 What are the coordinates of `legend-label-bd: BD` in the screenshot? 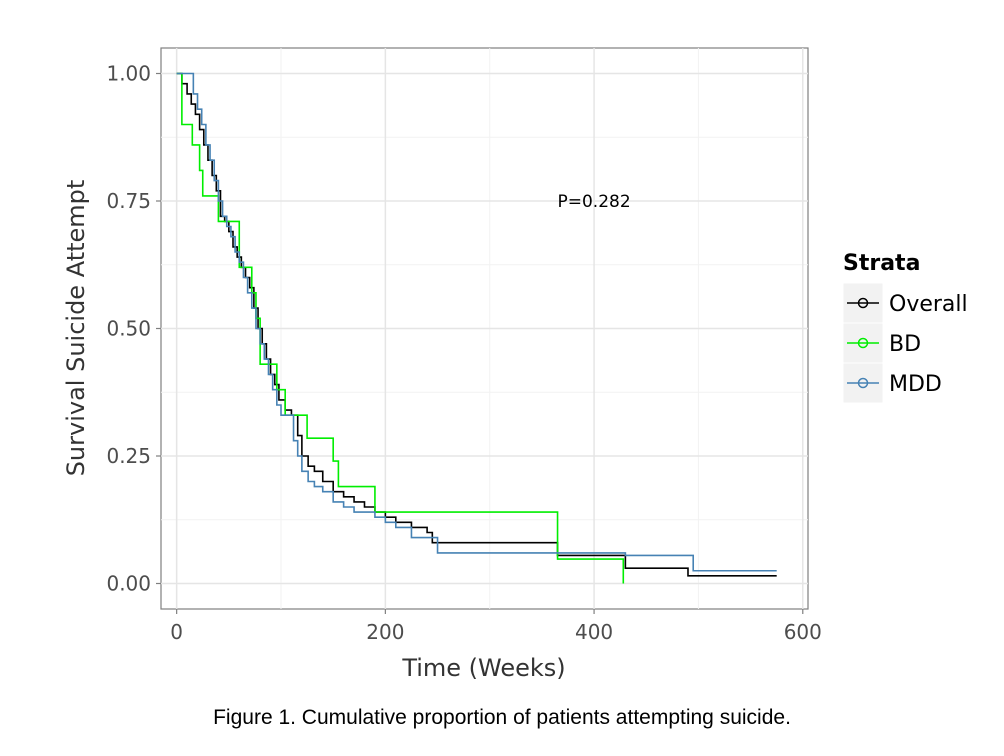 It's located at (905, 344).